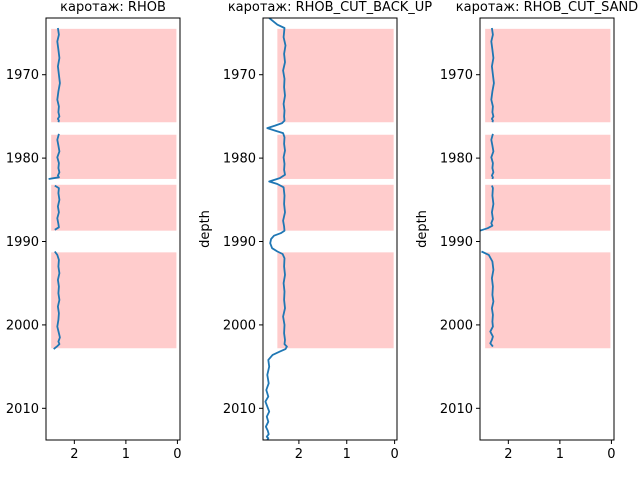  I want to click on track-title: каротаж: RHOB_CUT_SAND, so click(547, 7).